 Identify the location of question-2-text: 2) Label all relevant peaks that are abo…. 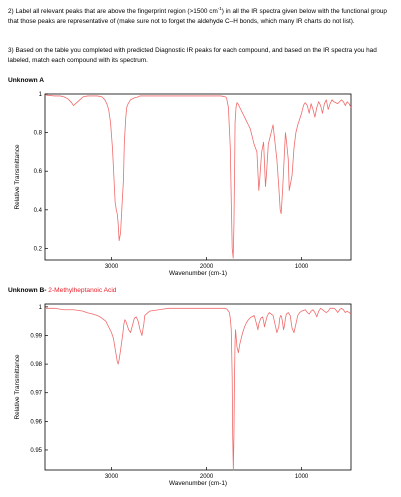
(200, 15).